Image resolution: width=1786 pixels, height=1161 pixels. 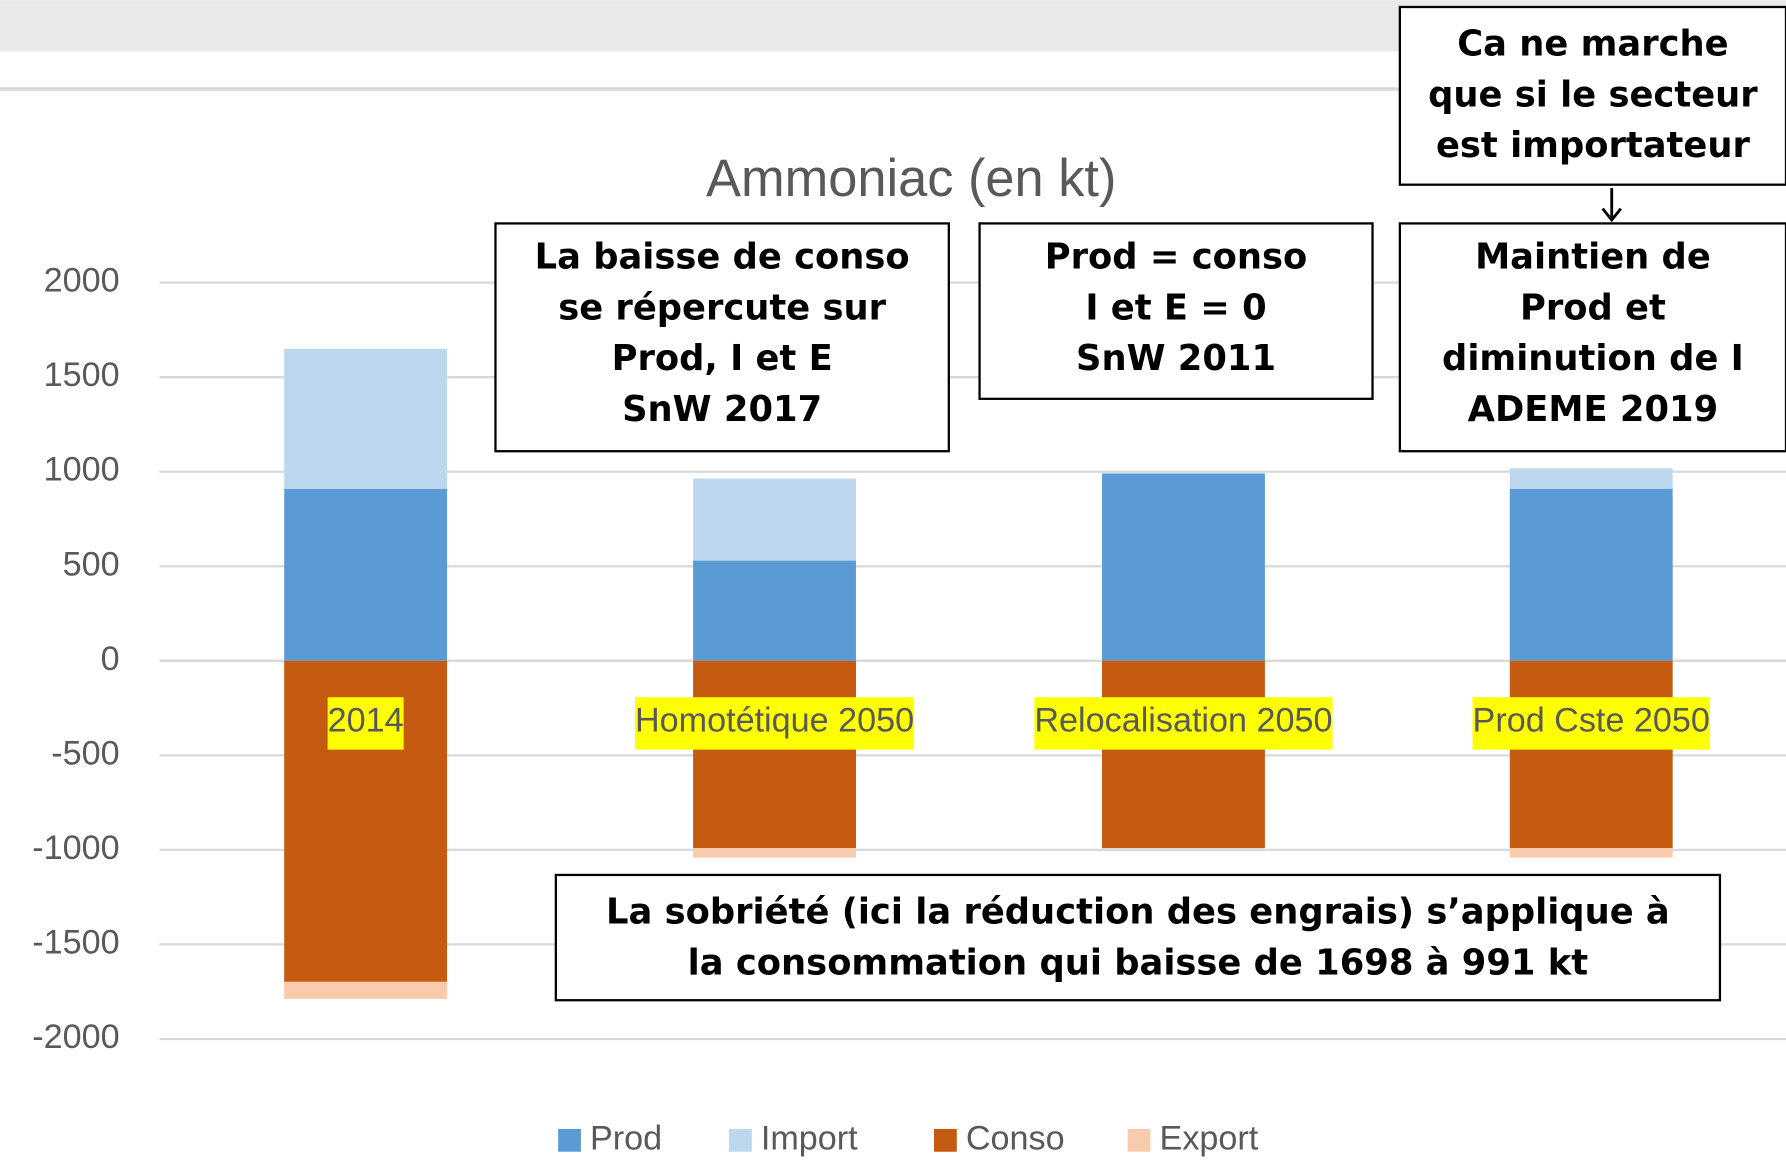 What do you see at coordinates (1611, 215) in the screenshot?
I see `arrow-head` at bounding box center [1611, 215].